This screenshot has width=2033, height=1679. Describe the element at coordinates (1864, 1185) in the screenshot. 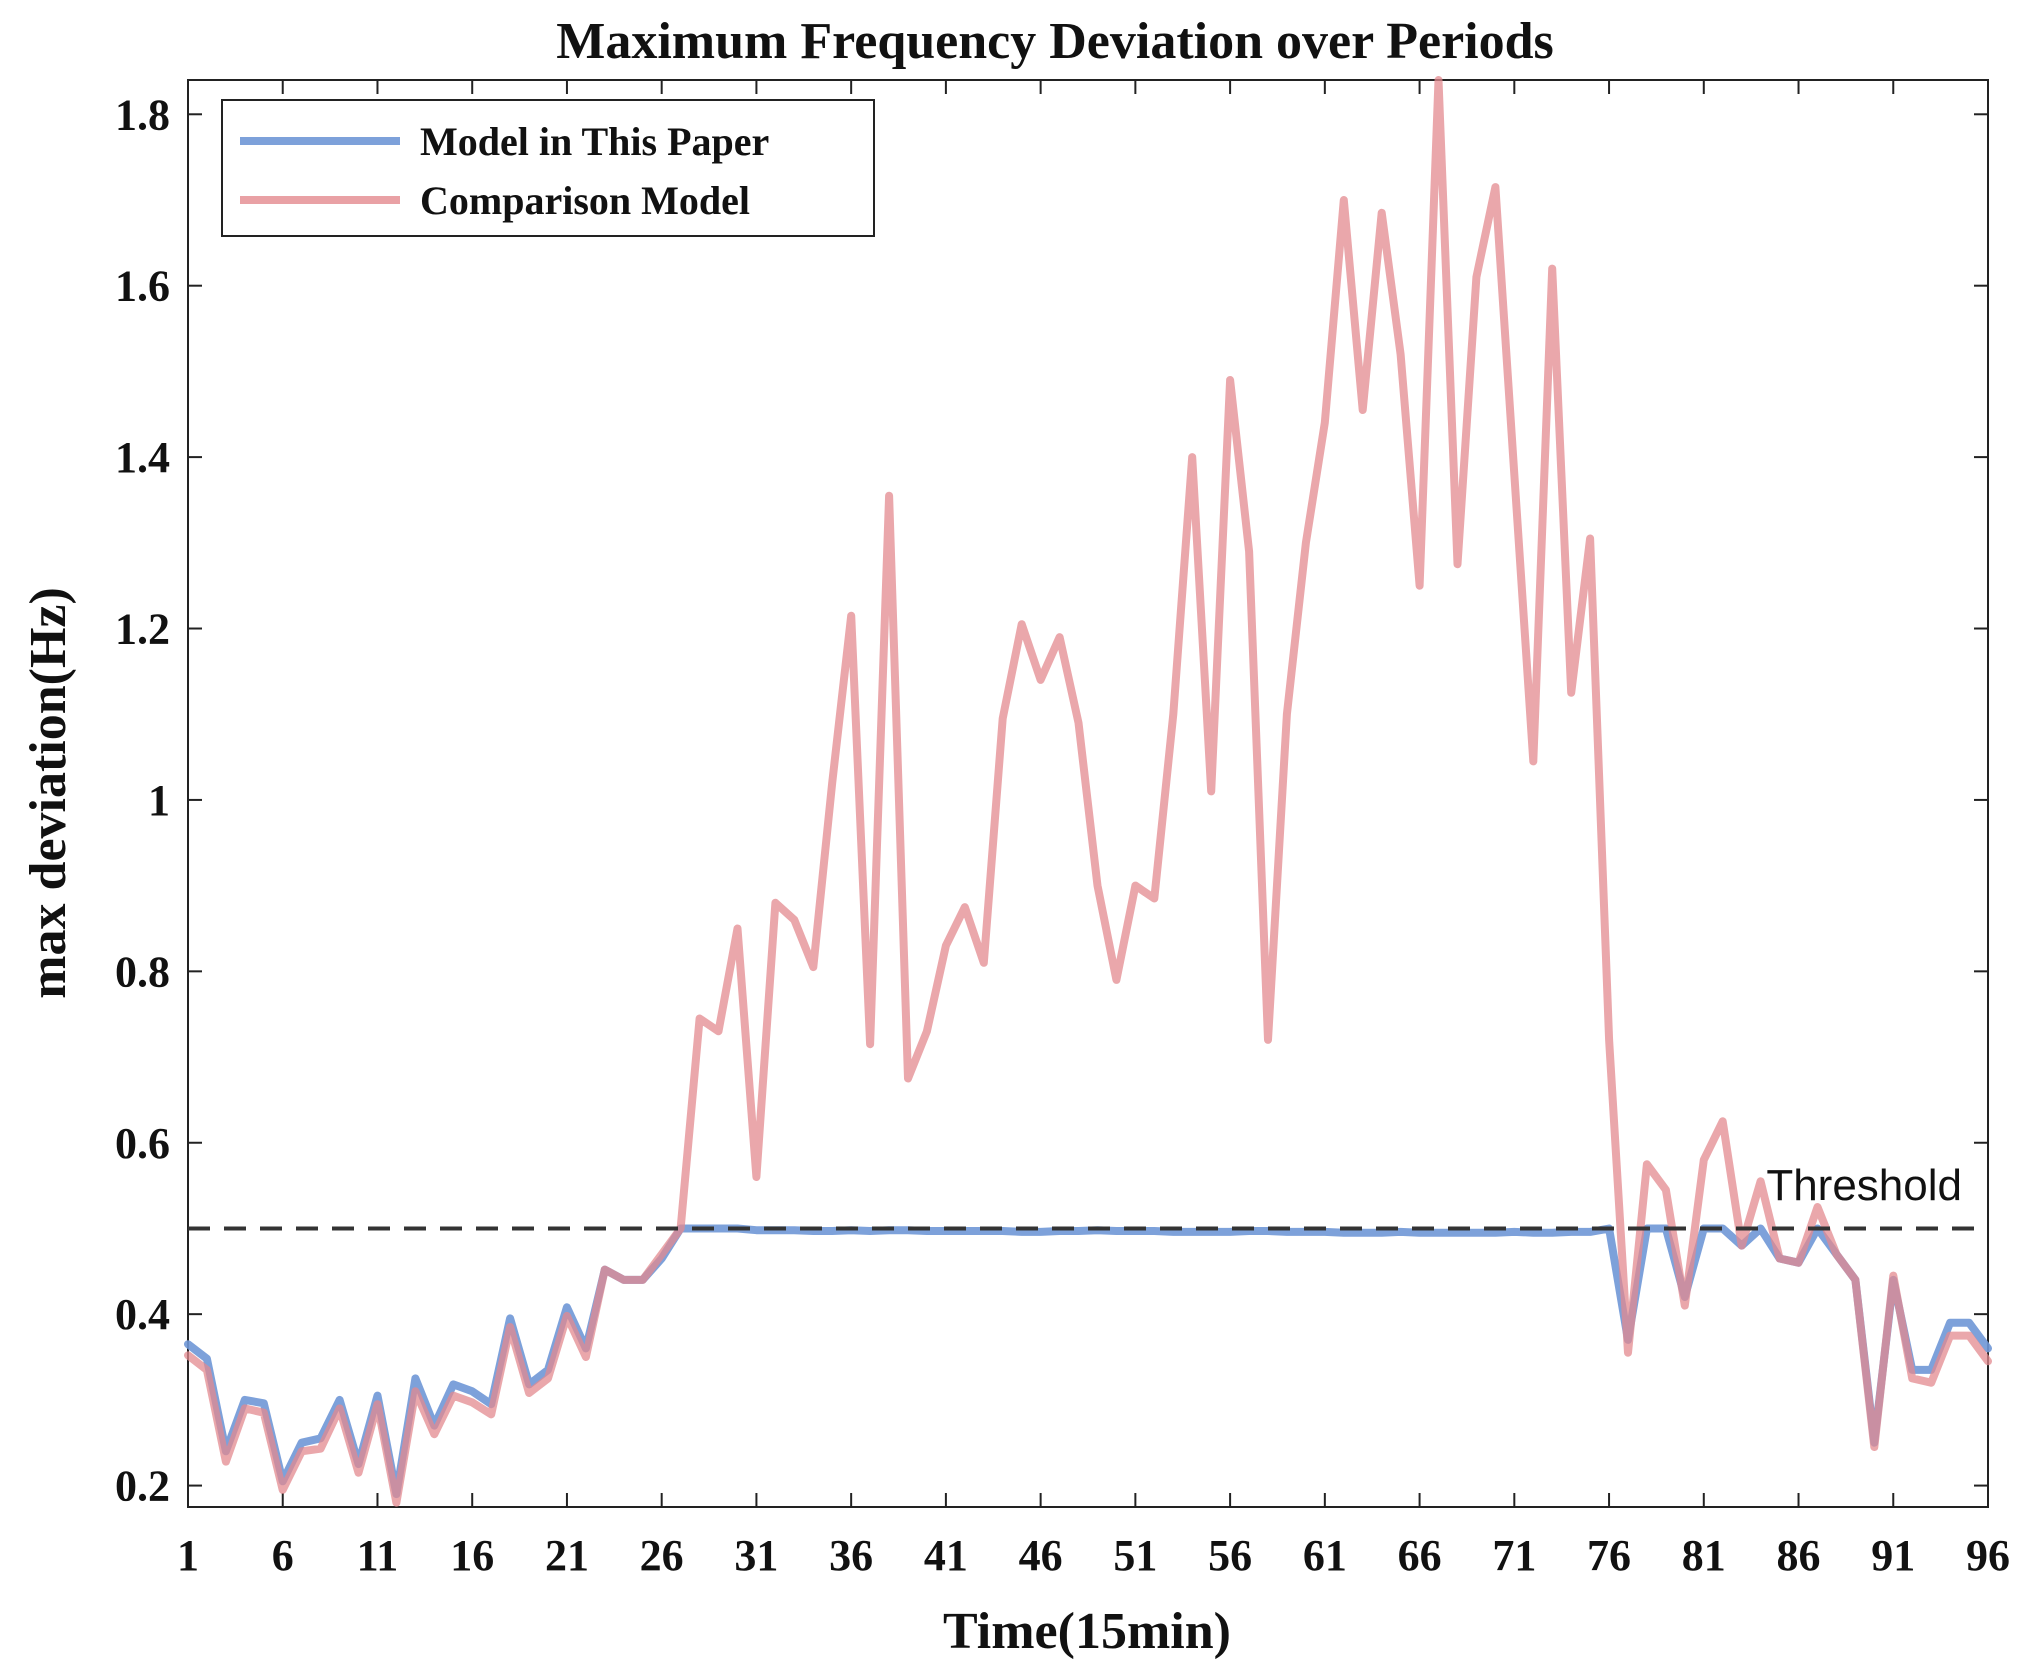

I see `threshold-label: Threshold` at that location.